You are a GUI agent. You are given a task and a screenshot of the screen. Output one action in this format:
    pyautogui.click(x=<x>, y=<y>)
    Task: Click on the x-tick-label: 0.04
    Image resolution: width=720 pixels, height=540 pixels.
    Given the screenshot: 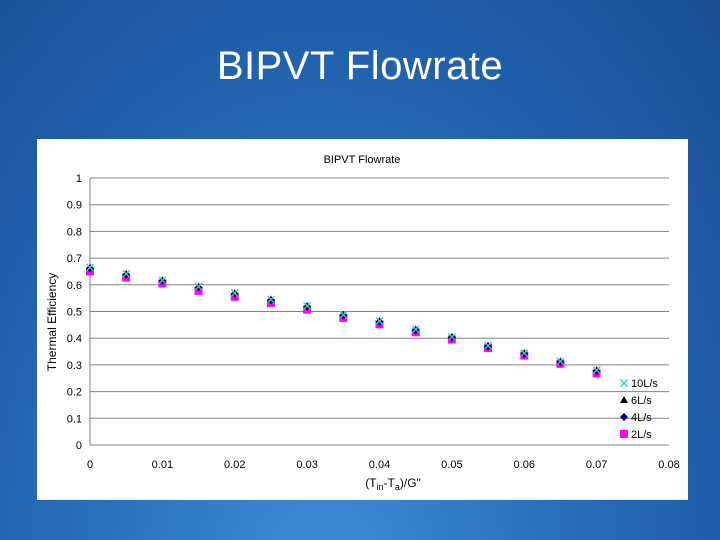 What is the action you would take?
    pyautogui.click(x=379, y=465)
    